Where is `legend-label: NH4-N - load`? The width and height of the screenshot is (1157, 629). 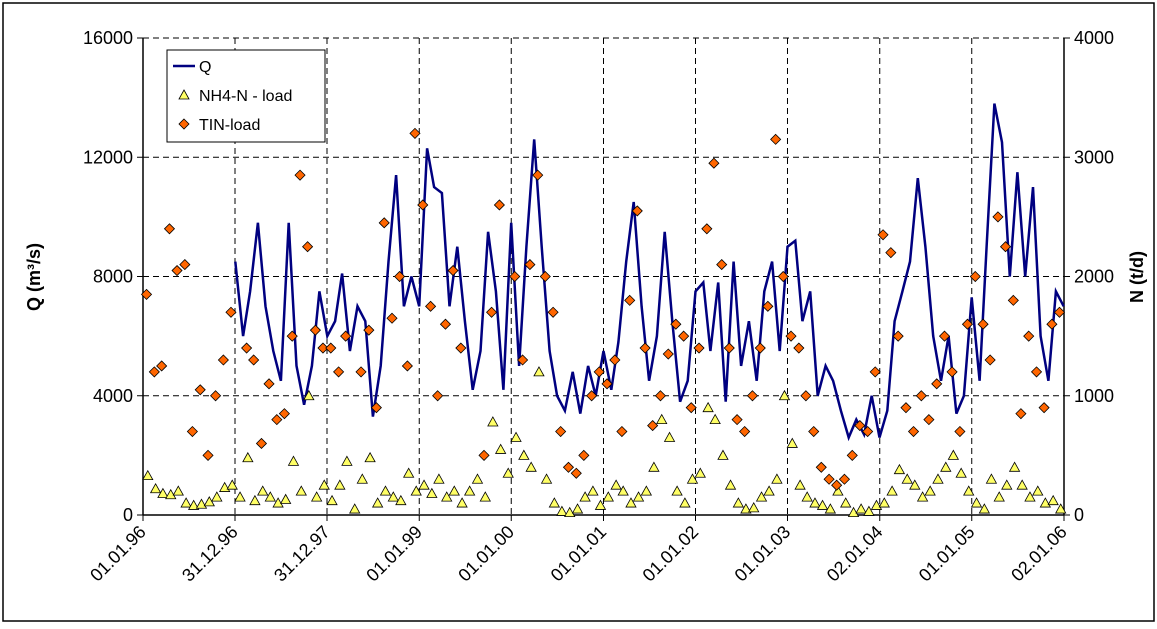 legend-label: NH4-N - load is located at coordinates (245, 96).